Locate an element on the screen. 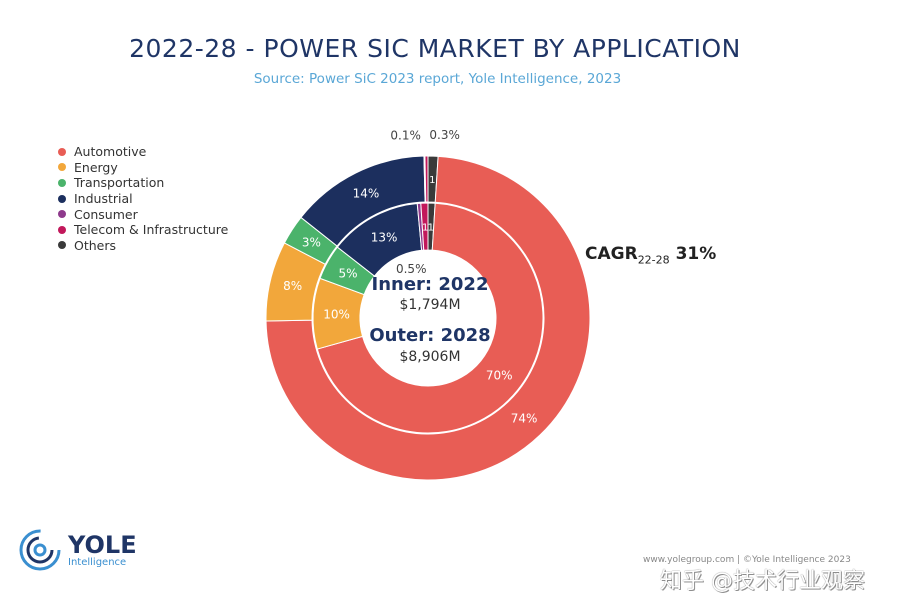  legend-label: Others is located at coordinates (95, 245).